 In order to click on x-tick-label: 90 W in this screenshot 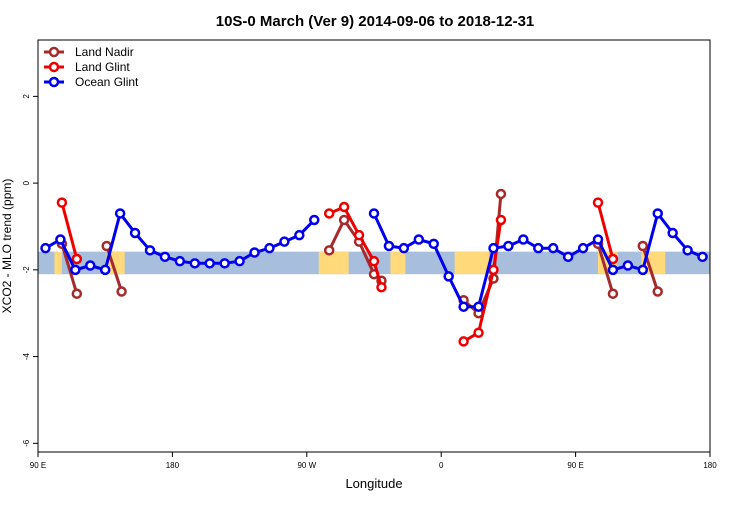, I will do `click(306, 465)`.